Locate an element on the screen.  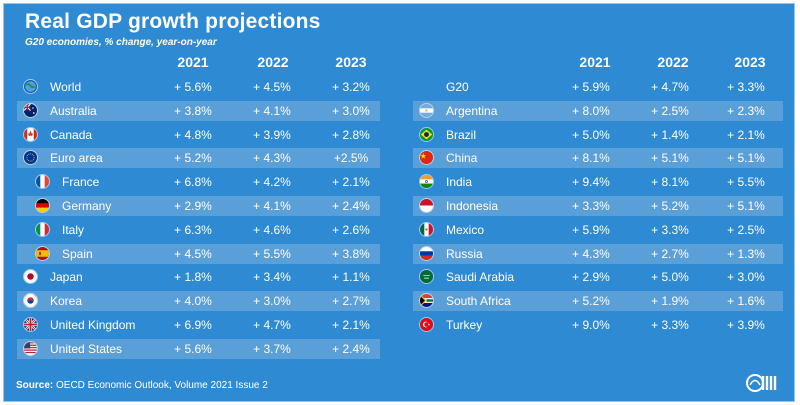
growth-value-2022: + 2.7% is located at coordinates (670, 253).